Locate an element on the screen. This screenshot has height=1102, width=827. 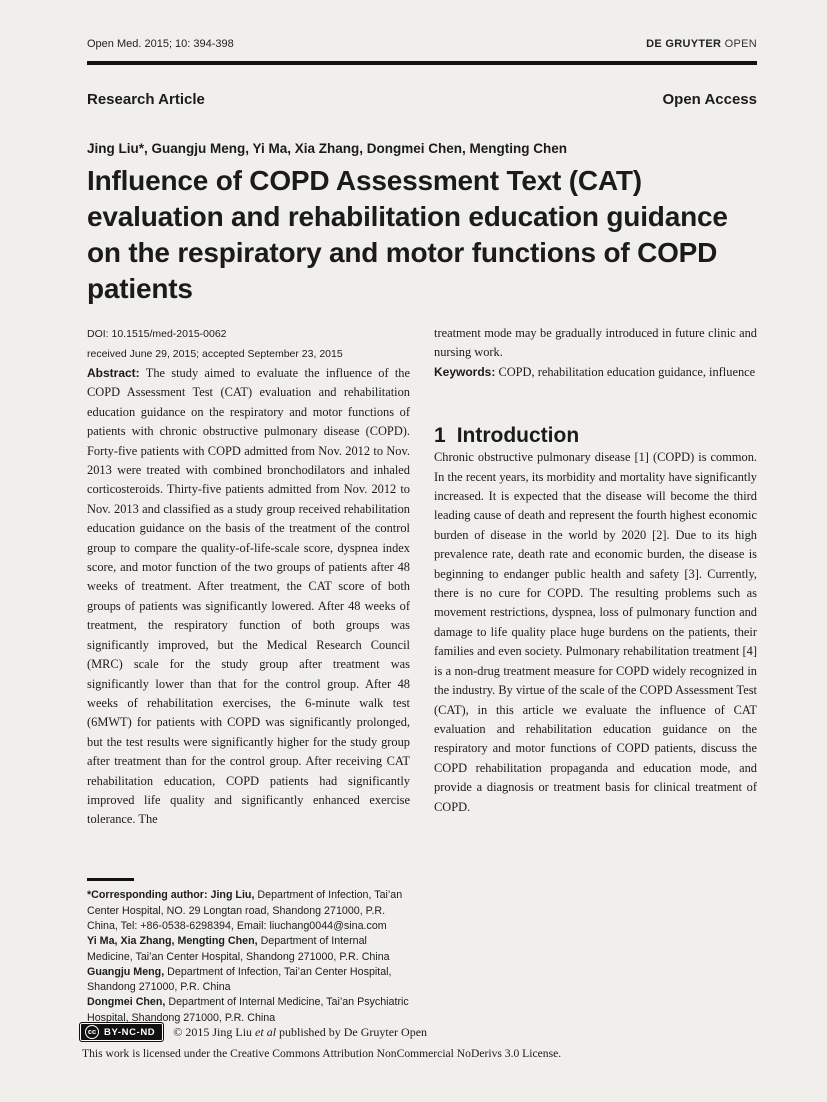
section-title: Introduction is located at coordinates (518, 436).